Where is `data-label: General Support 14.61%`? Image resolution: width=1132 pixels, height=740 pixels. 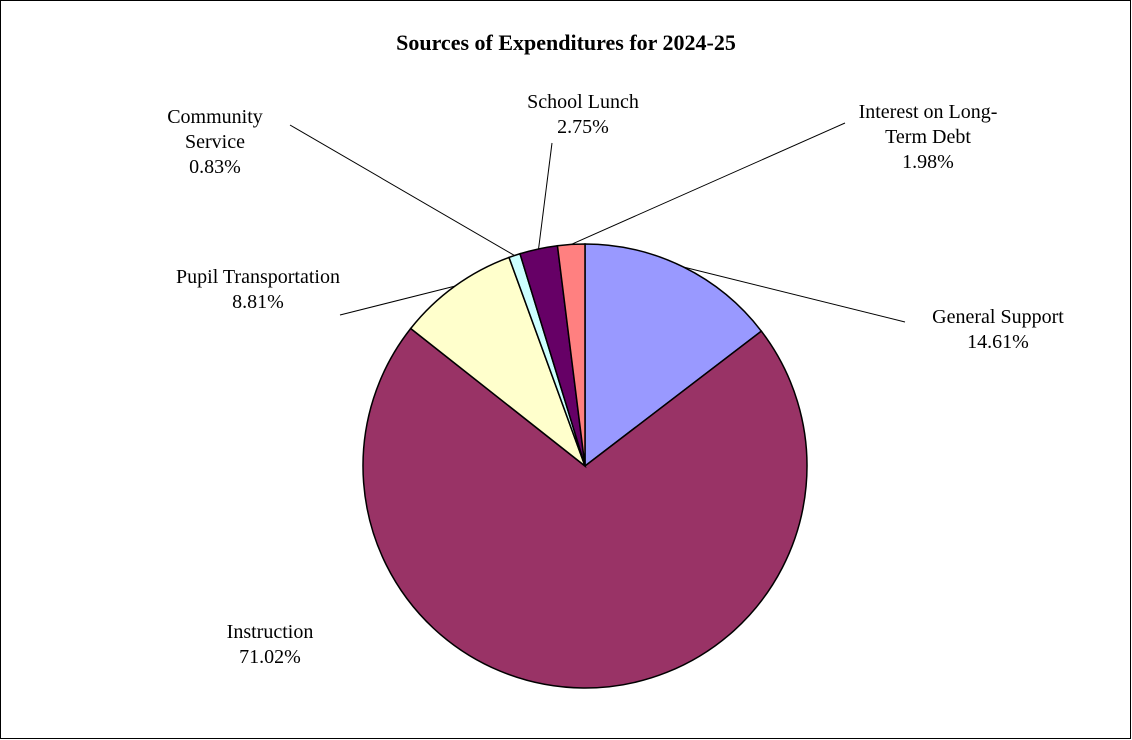
data-label: General Support 14.61% is located at coordinates (998, 330).